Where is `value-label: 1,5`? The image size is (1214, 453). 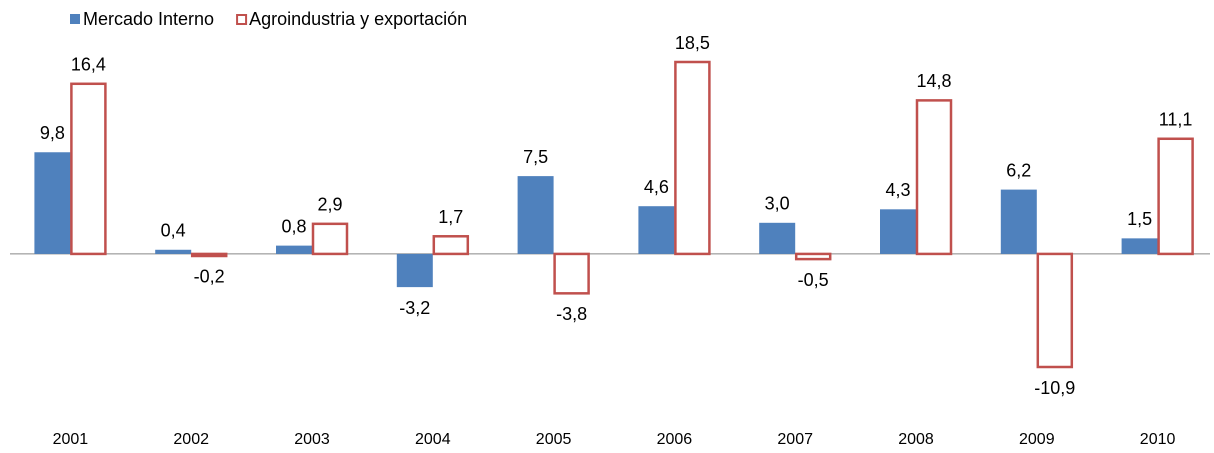
value-label: 1,5 is located at coordinates (1139, 219).